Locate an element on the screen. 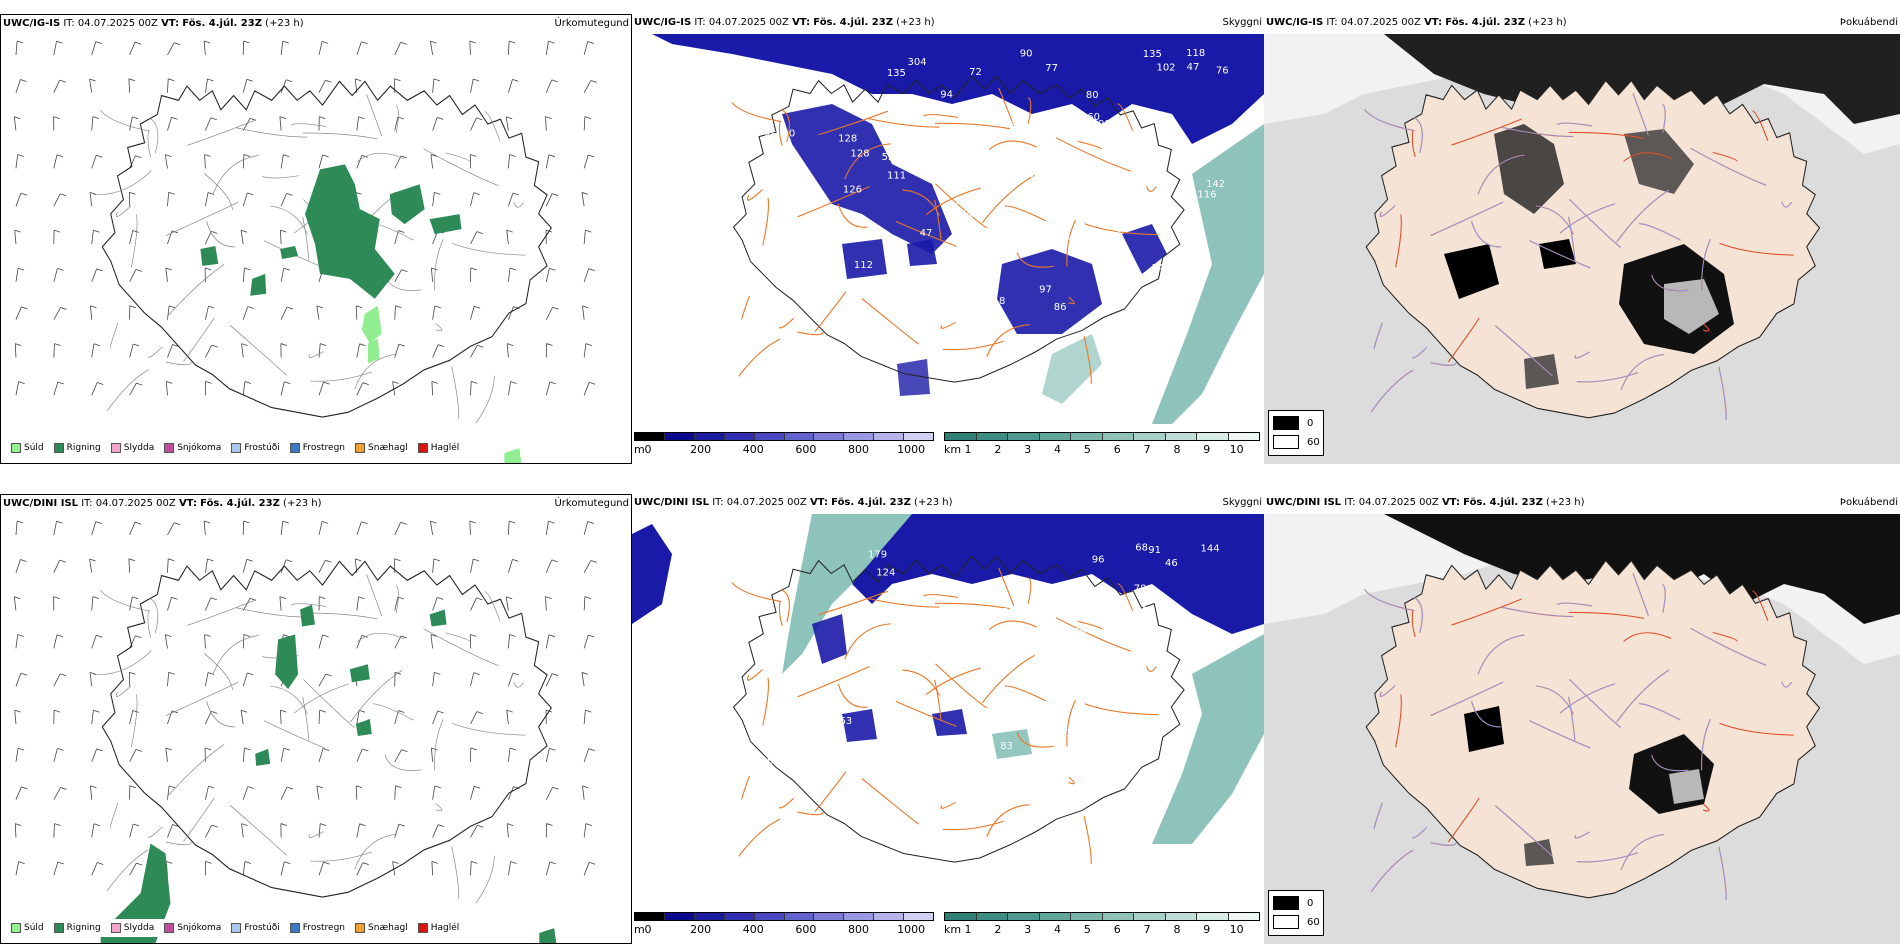 The image size is (1900, 950). cloud-base-label: 97 is located at coordinates (1045, 289).